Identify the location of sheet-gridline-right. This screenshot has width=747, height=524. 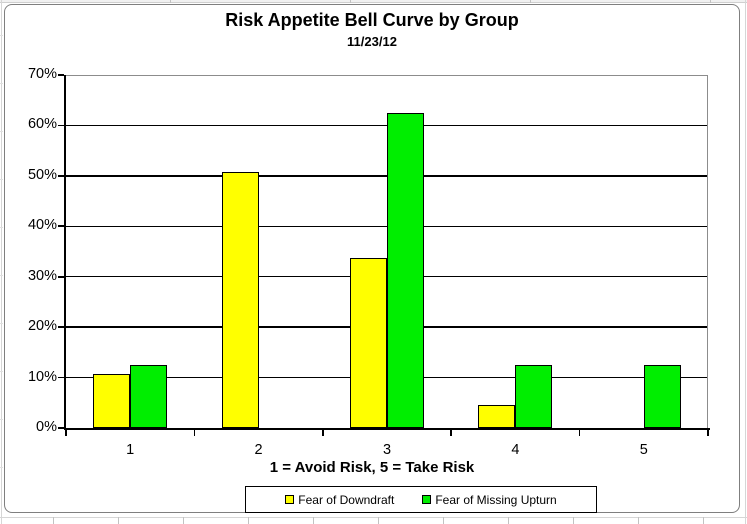
(745, 262).